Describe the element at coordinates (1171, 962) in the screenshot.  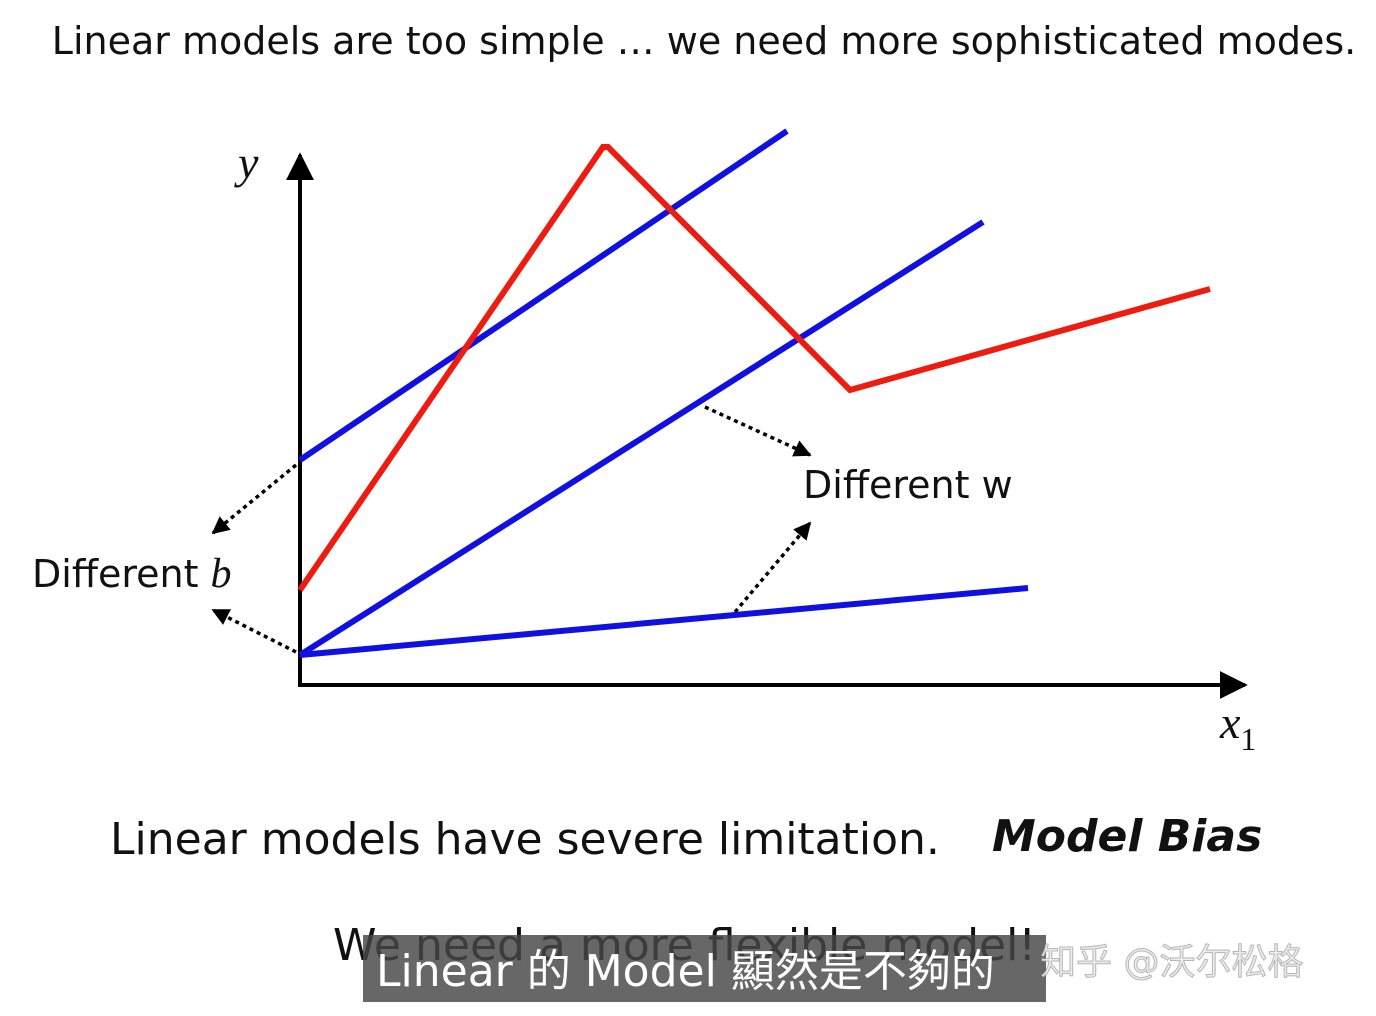
I see `watermark: 知乎 @沃尔松格` at that location.